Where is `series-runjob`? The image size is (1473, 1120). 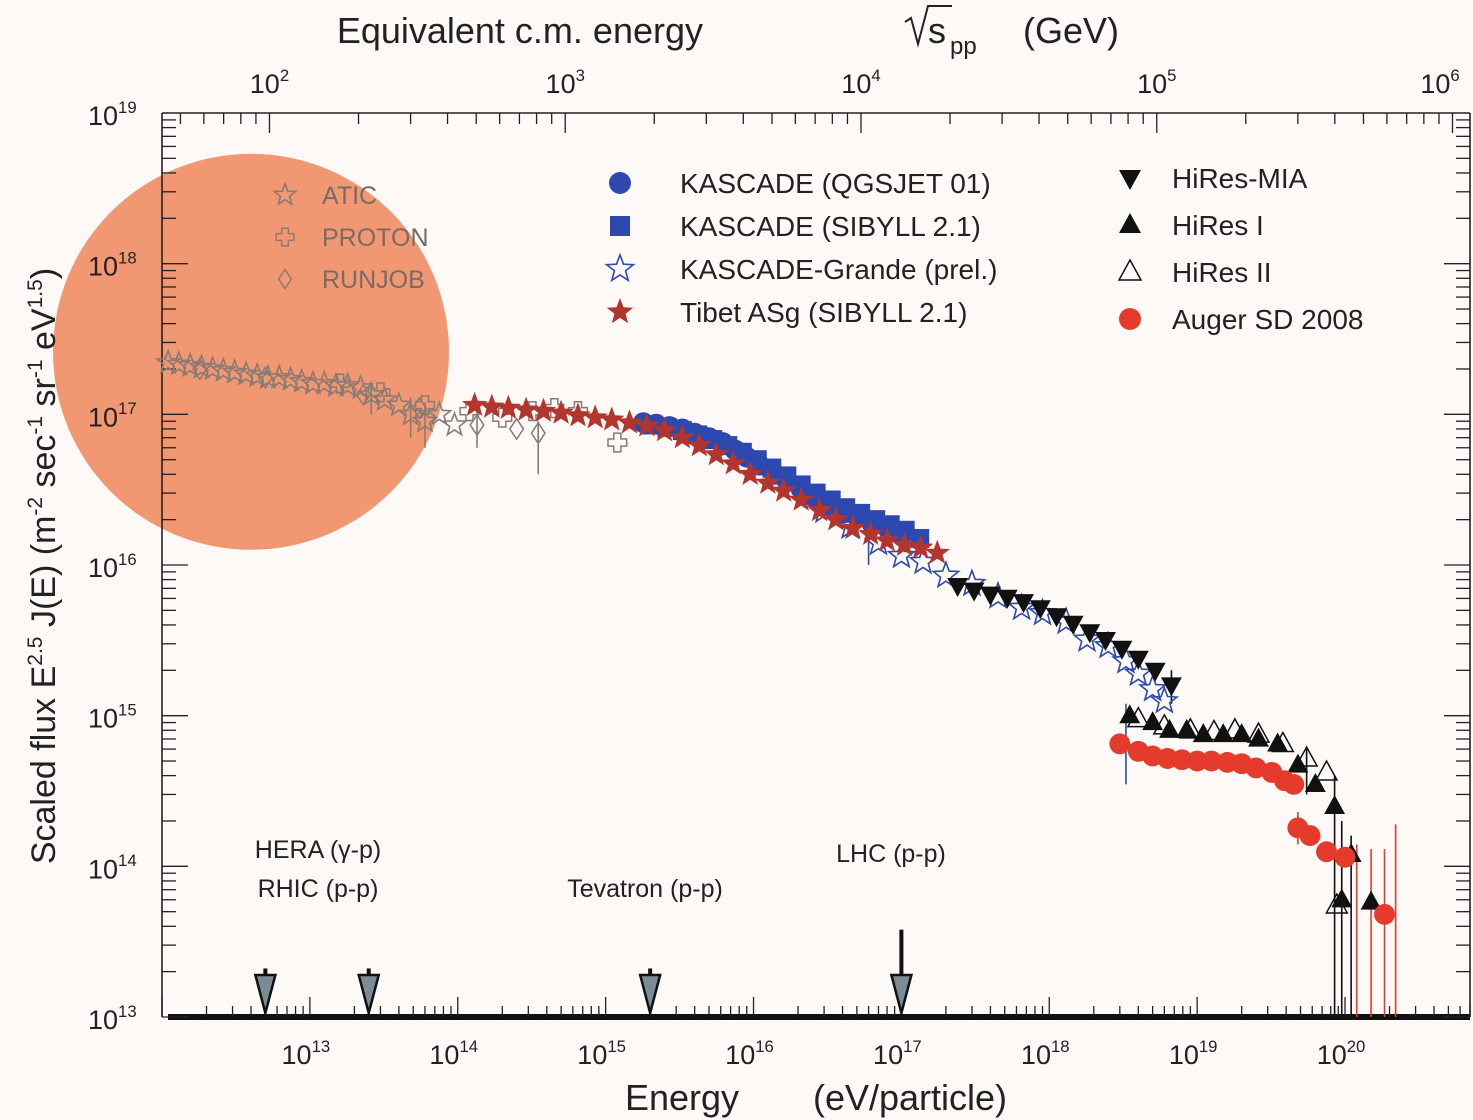 series-runjob is located at coordinates (369, 401).